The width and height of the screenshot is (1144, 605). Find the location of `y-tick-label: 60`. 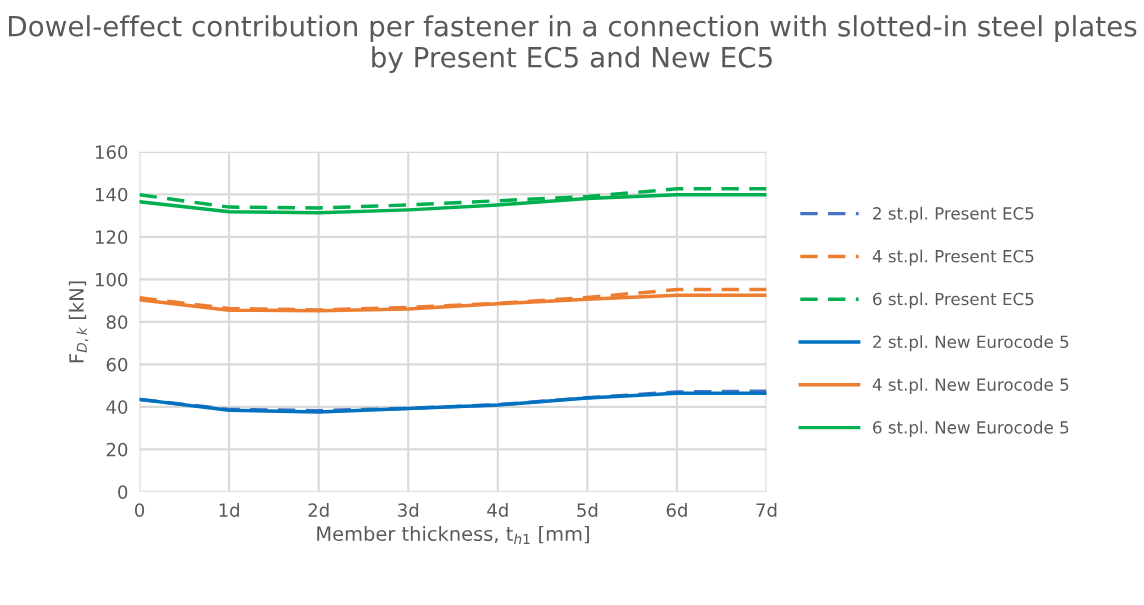

y-tick-label: 60 is located at coordinates (117, 364).